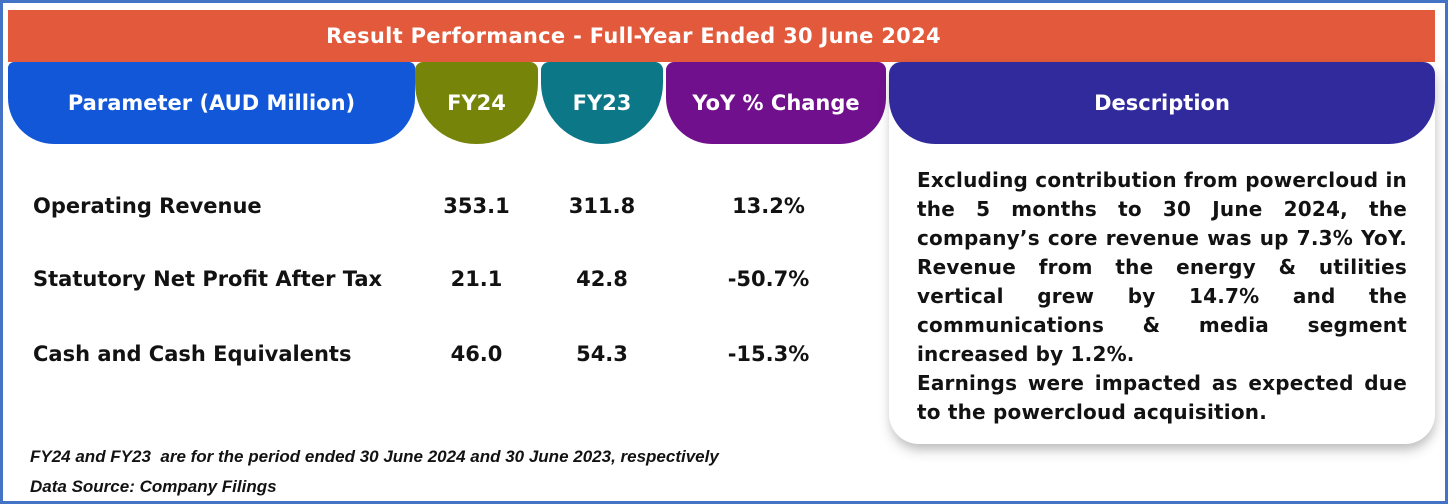  What do you see at coordinates (192, 354) in the screenshot?
I see `cell-parameter: Cash and Cash Equivalents` at bounding box center [192, 354].